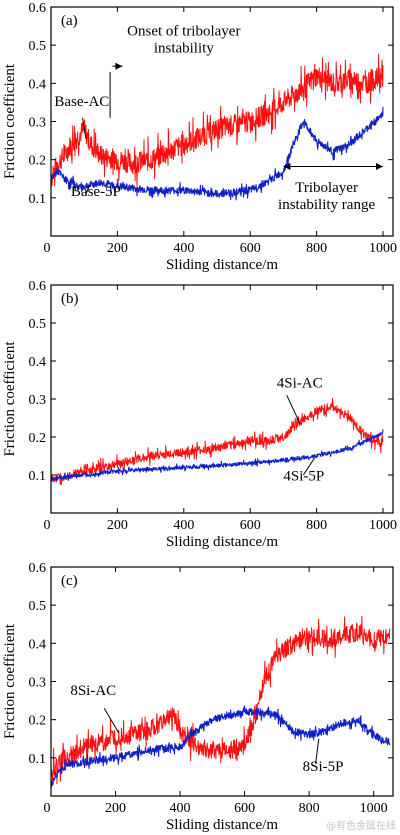 The width and height of the screenshot is (400, 835). What do you see at coordinates (217, 456) in the screenshot?
I see `series-line-4si-5p` at bounding box center [217, 456].